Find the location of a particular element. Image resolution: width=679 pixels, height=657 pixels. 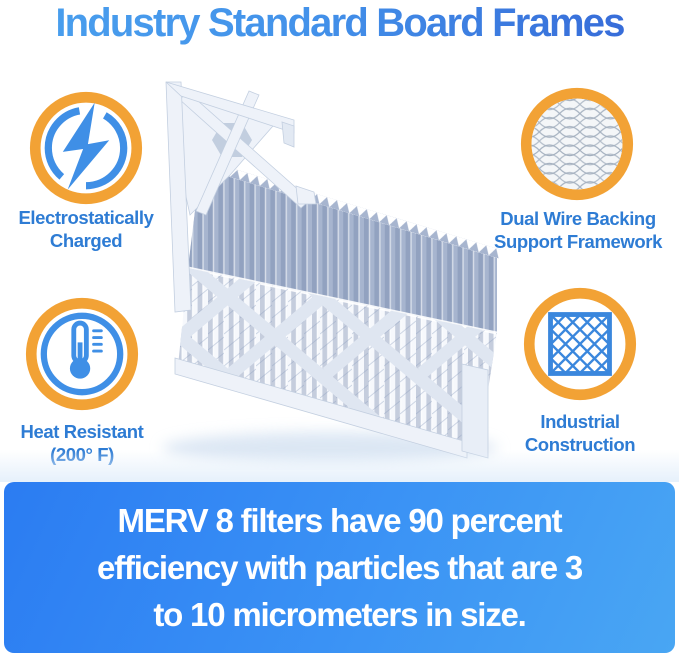

wire-backing-feature-icon is located at coordinates (577, 144).